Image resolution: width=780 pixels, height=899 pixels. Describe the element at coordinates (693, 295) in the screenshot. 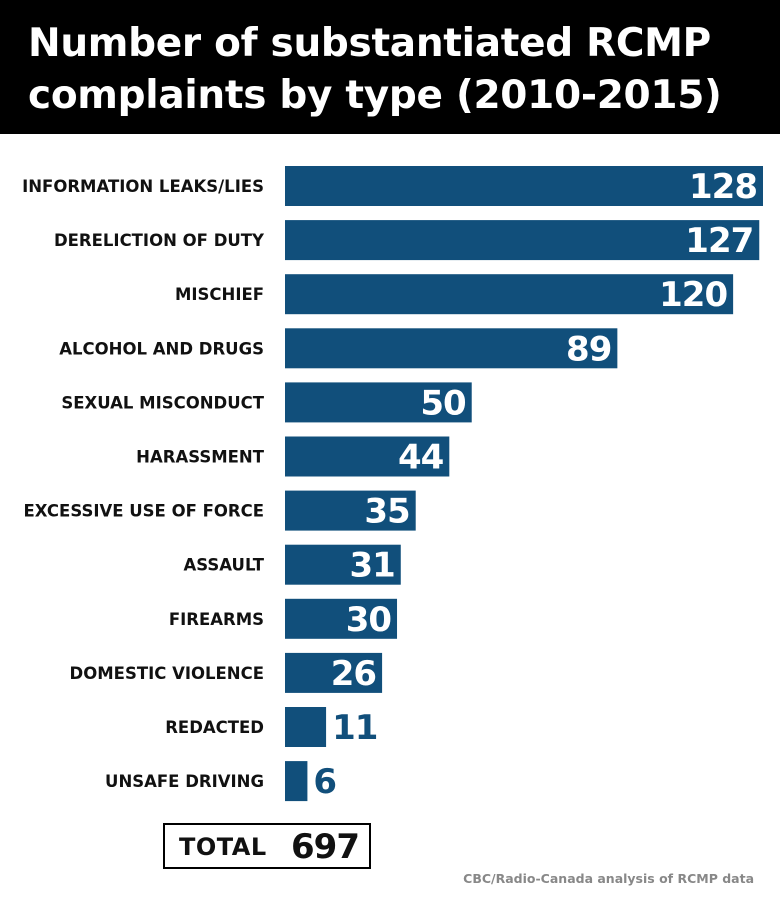

I see `value-label: 120` at that location.